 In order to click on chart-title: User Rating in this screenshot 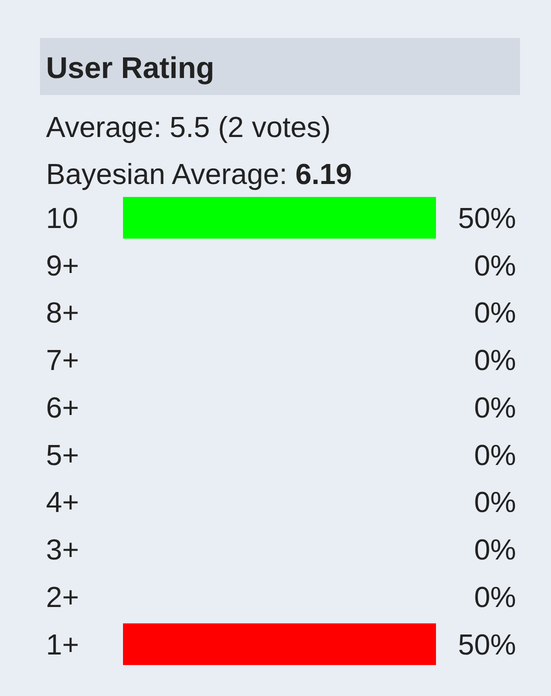, I will do `click(130, 68)`.